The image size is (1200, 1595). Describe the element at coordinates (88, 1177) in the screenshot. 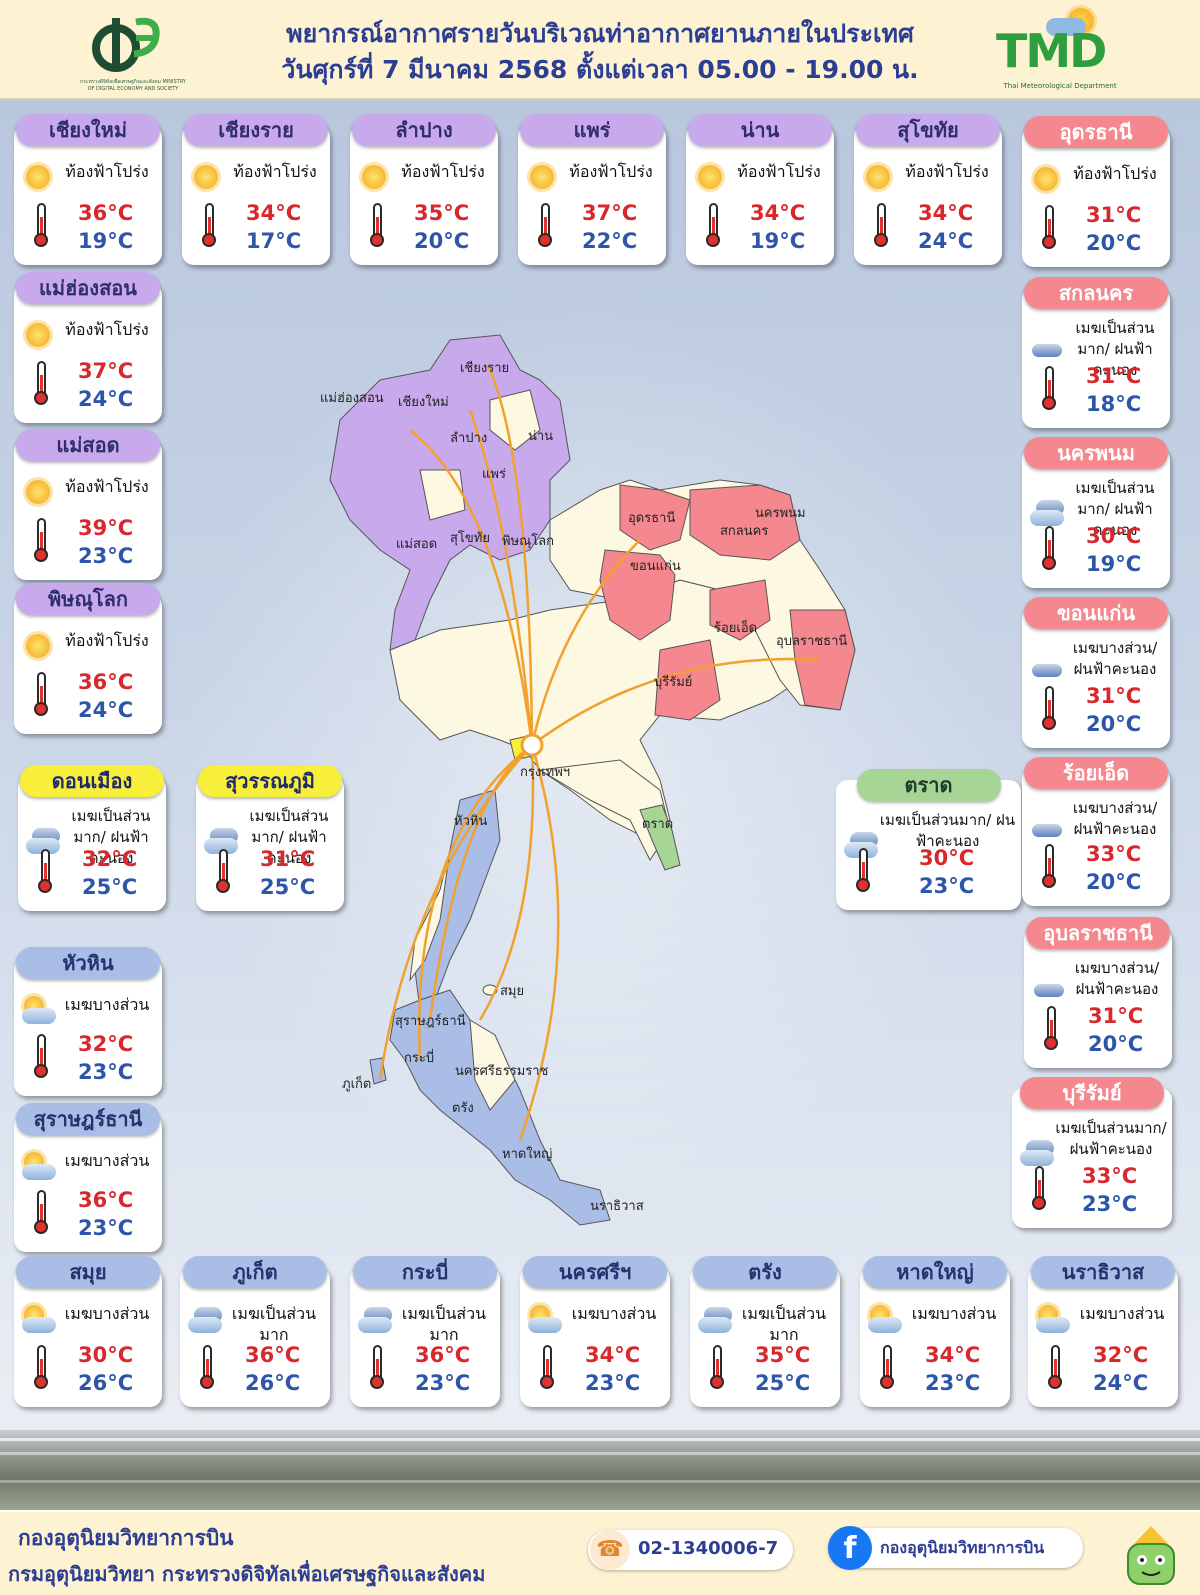

I see `station-card: สุราษฎร์ธานี เมฆบางส่วน 36°C 23°C` at that location.